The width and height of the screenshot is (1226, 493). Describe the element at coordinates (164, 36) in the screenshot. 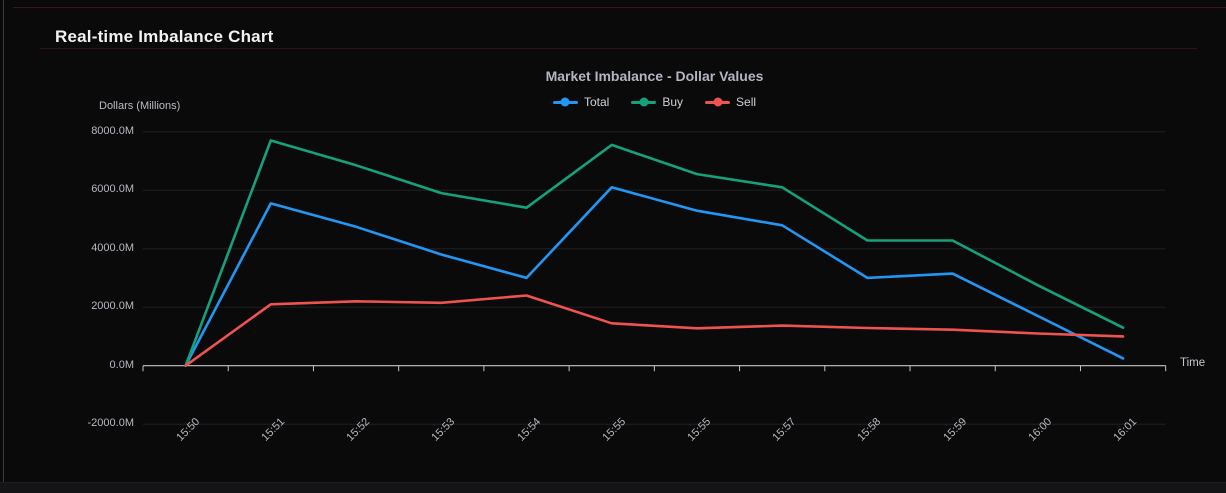

I see `page-title: Real-time Imbalance Chart` at that location.